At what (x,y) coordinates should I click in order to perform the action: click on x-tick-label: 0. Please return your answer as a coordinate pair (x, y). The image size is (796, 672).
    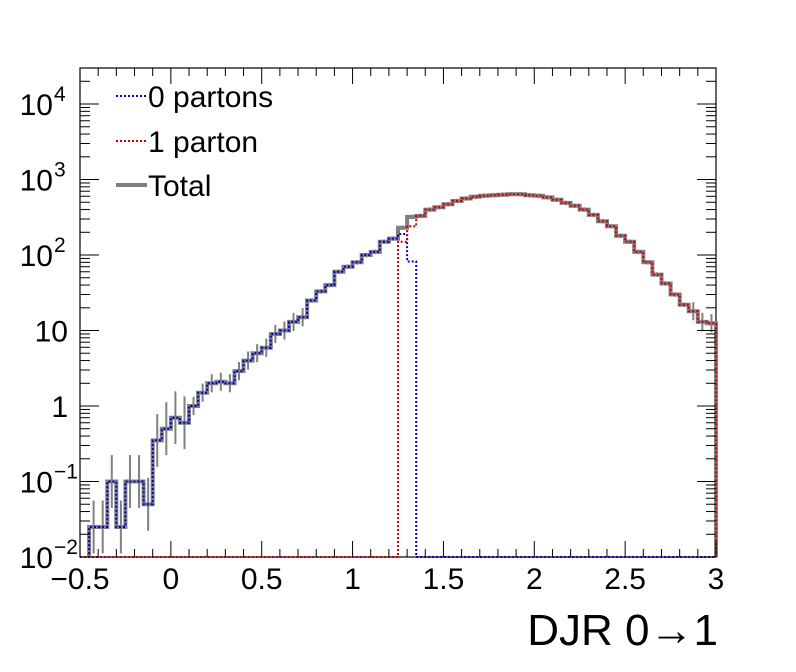
    Looking at the image, I should click on (171, 579).